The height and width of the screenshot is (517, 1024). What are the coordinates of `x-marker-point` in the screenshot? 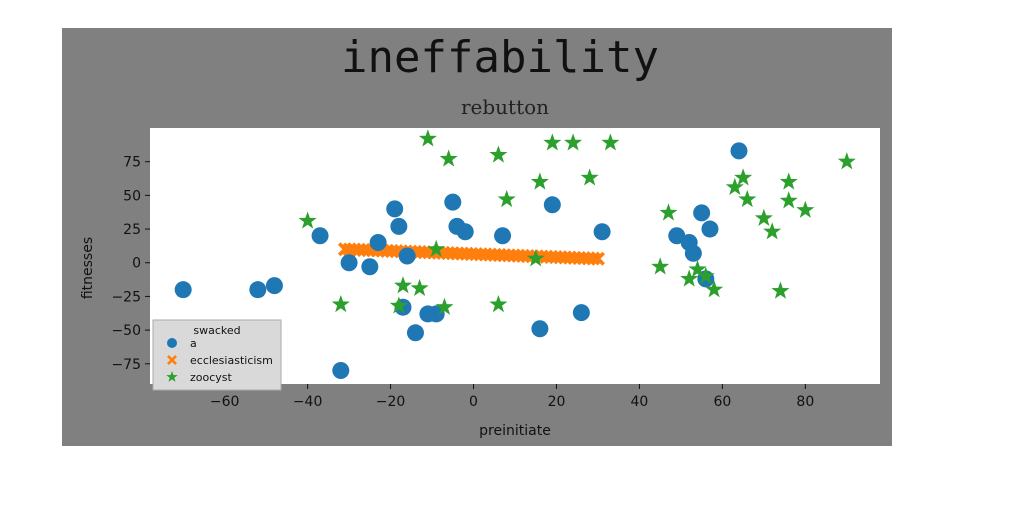 It's located at (597, 258).